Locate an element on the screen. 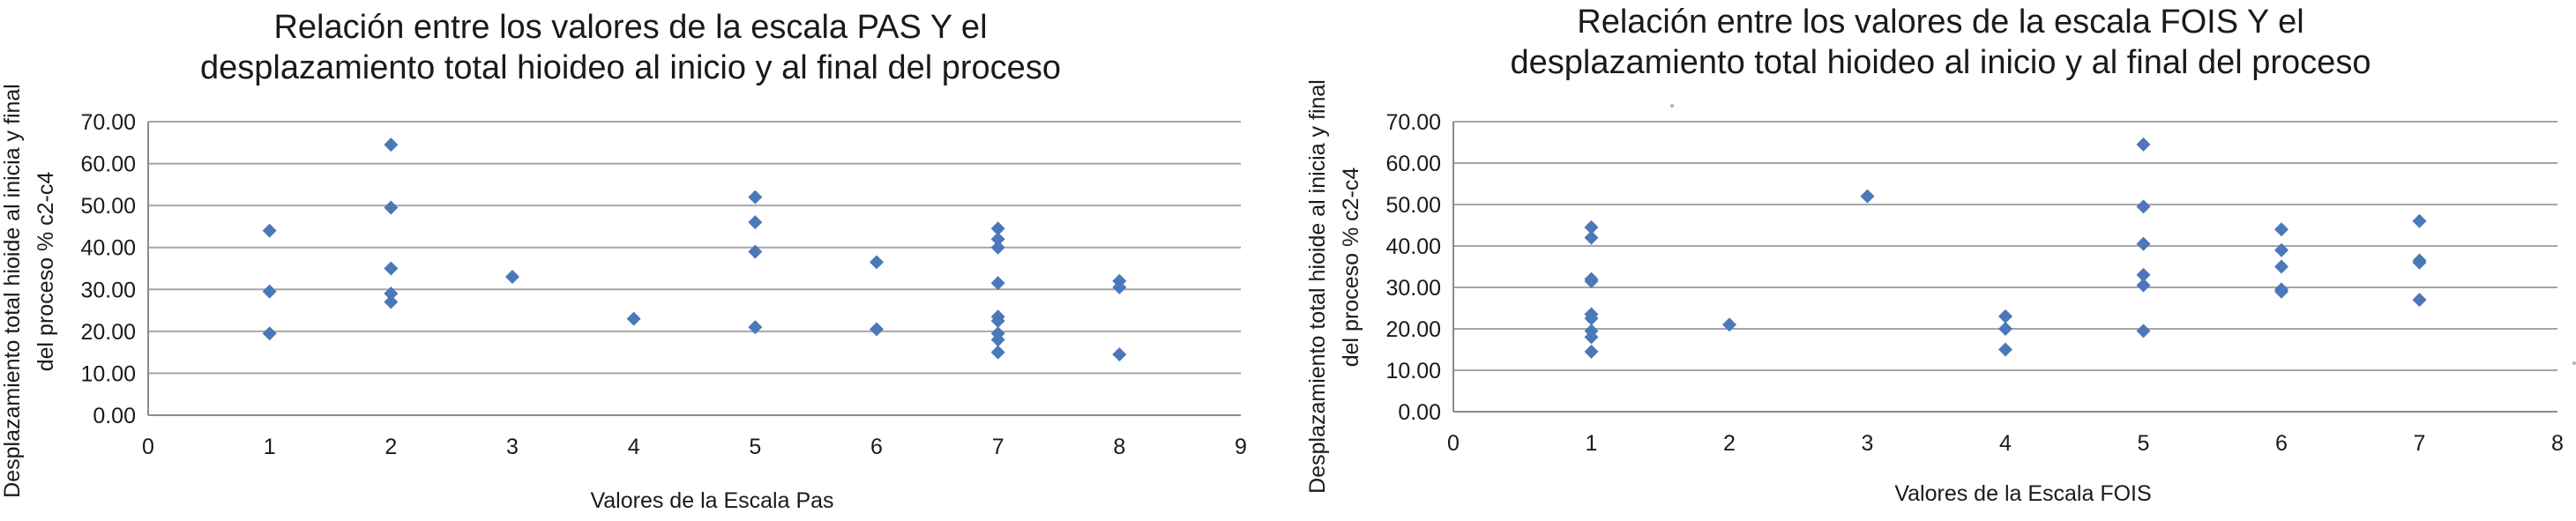 Image resolution: width=2576 pixels, height=521 pixels. x-tick-label: 9 is located at coordinates (1241, 447).